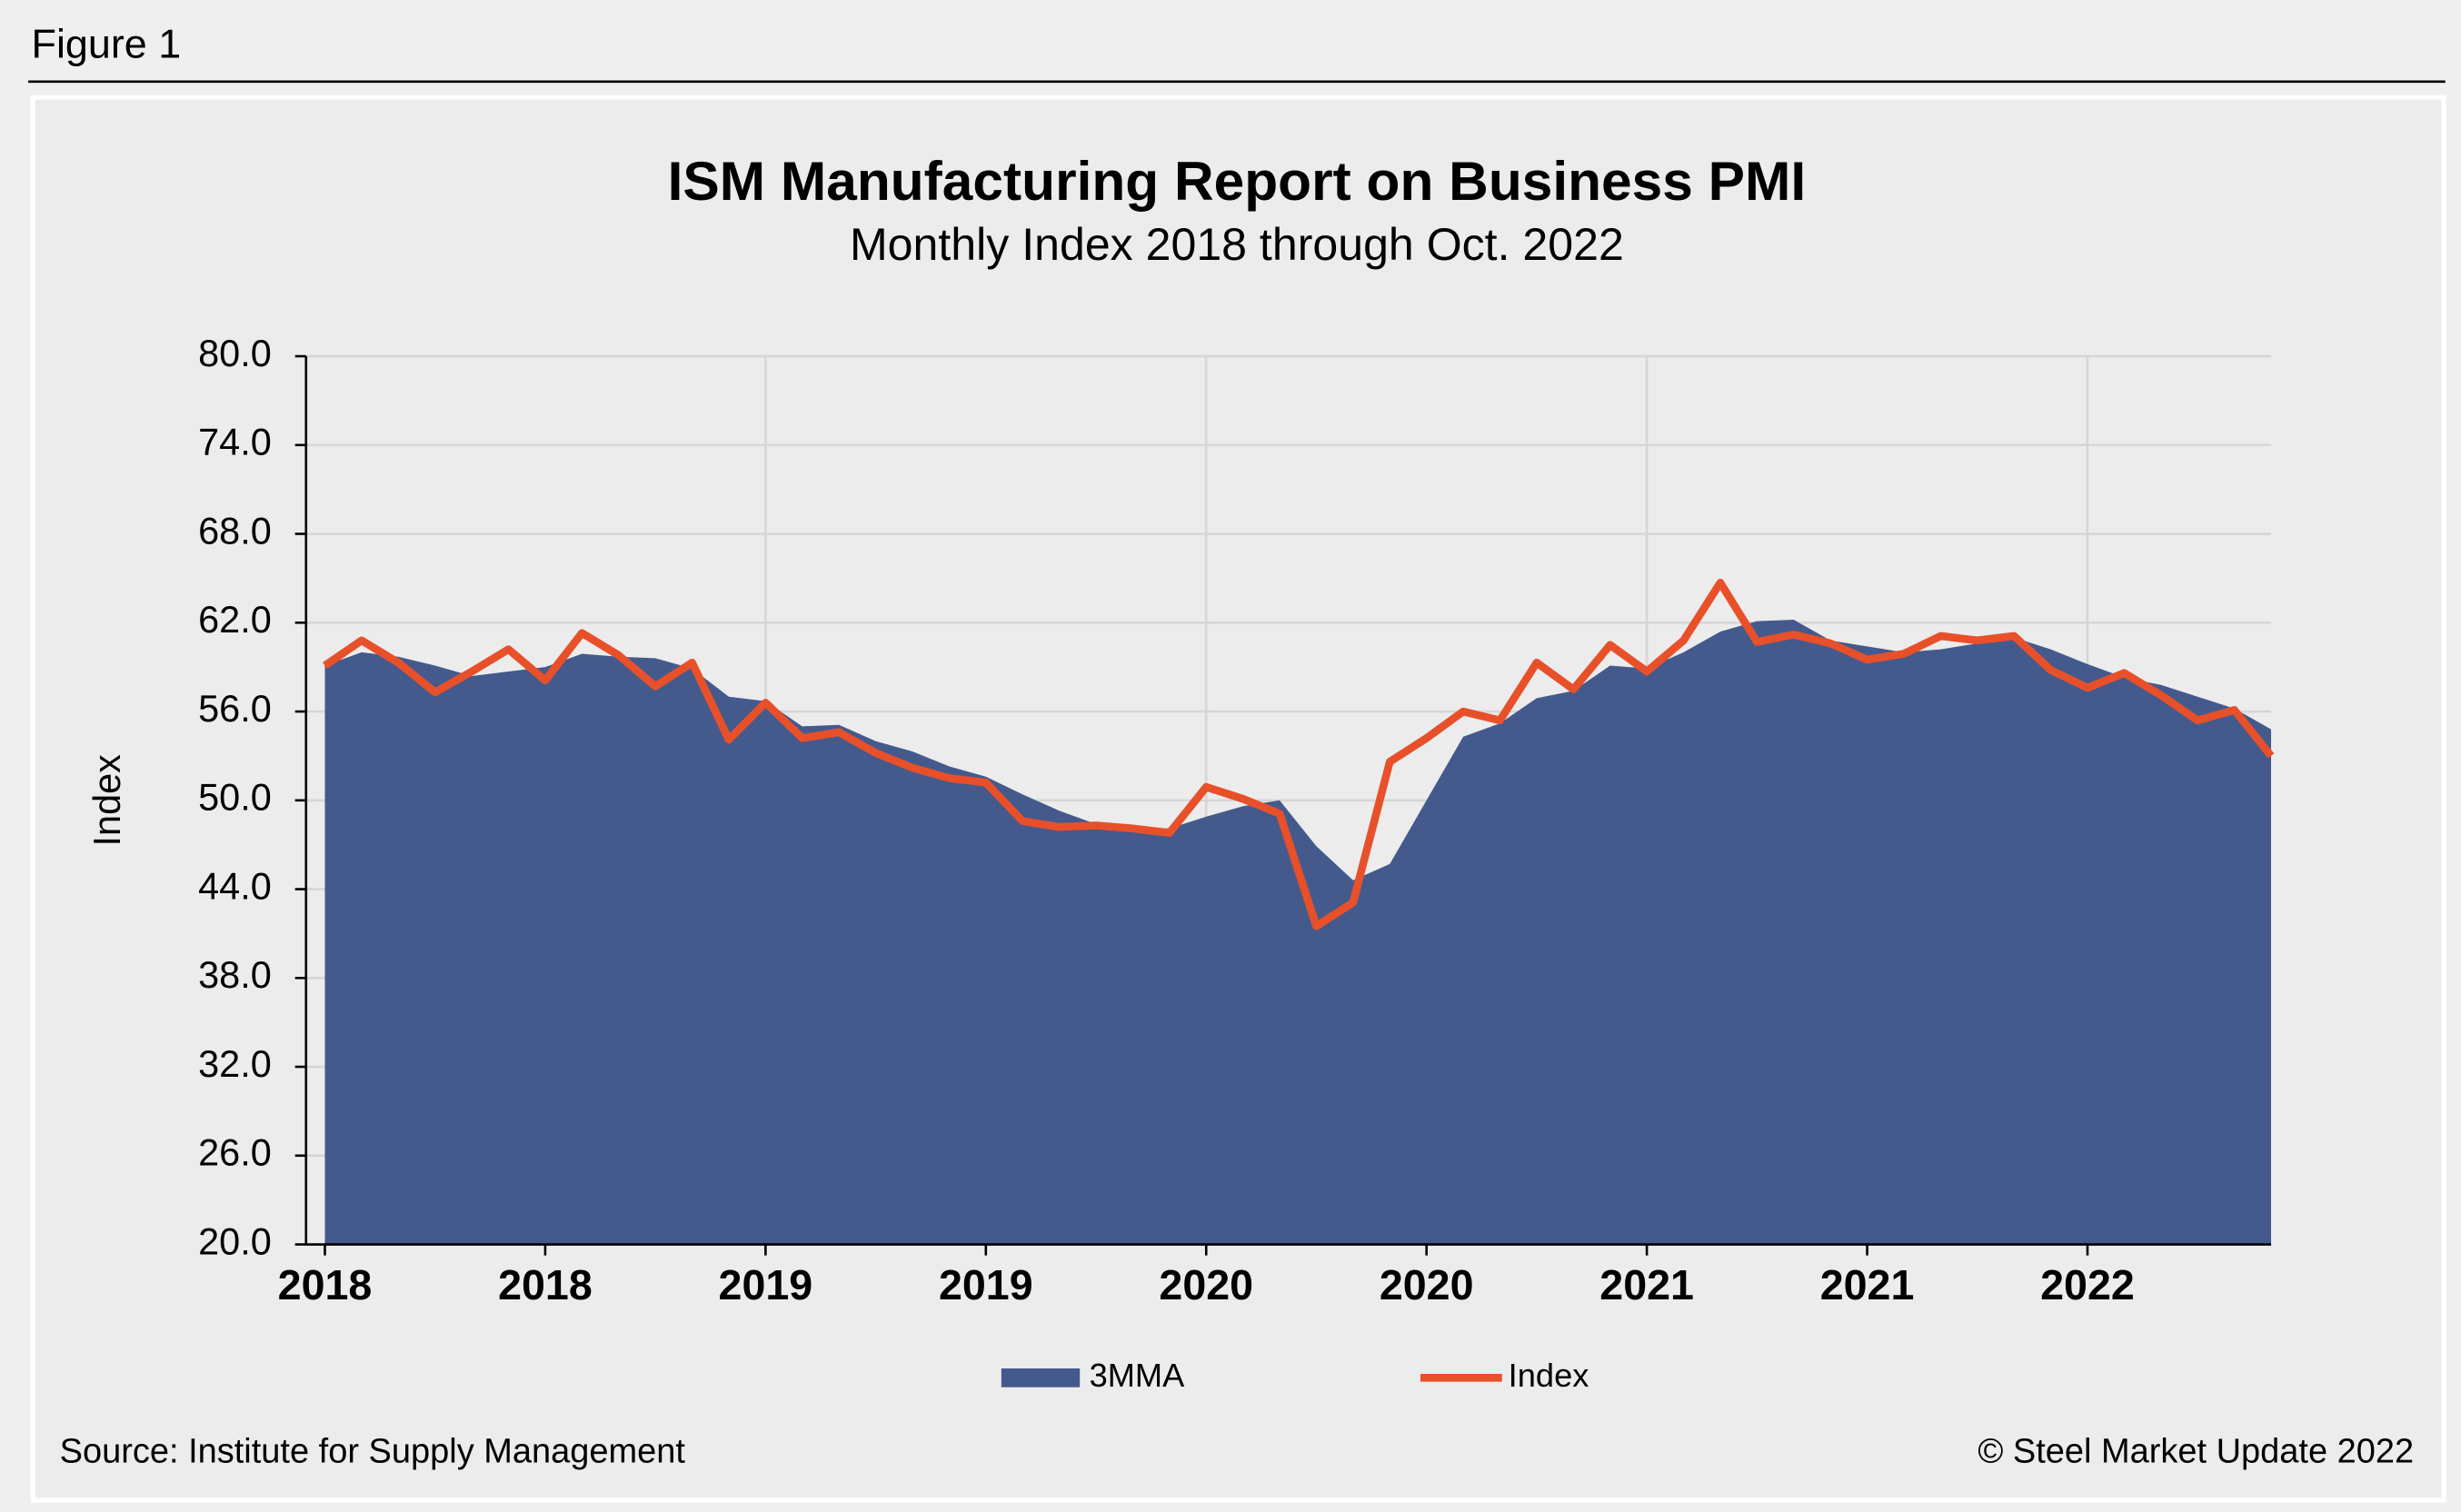 The image size is (2461, 1512). I want to click on y-tick-label: 32.0, so click(235, 1063).